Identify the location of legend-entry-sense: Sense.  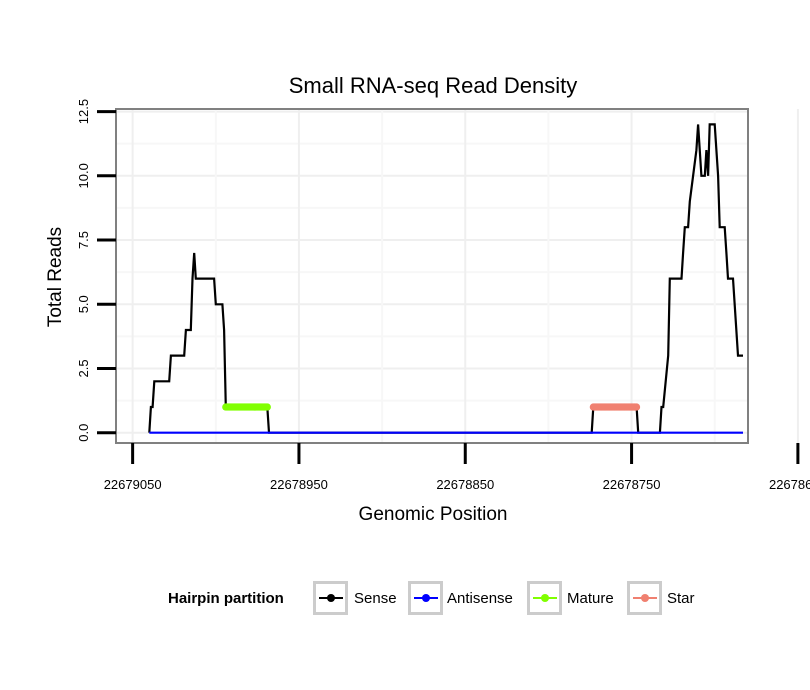
(355, 598).